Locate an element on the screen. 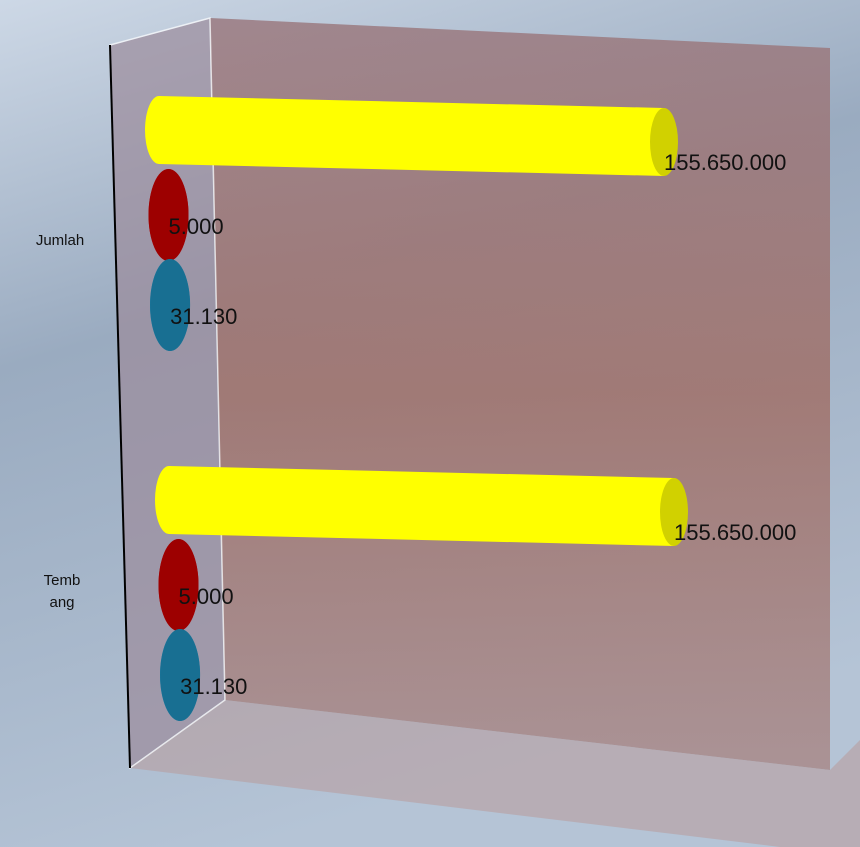 This screenshot has width=860, height=847. category-text: Tembang is located at coordinates (62, 591).